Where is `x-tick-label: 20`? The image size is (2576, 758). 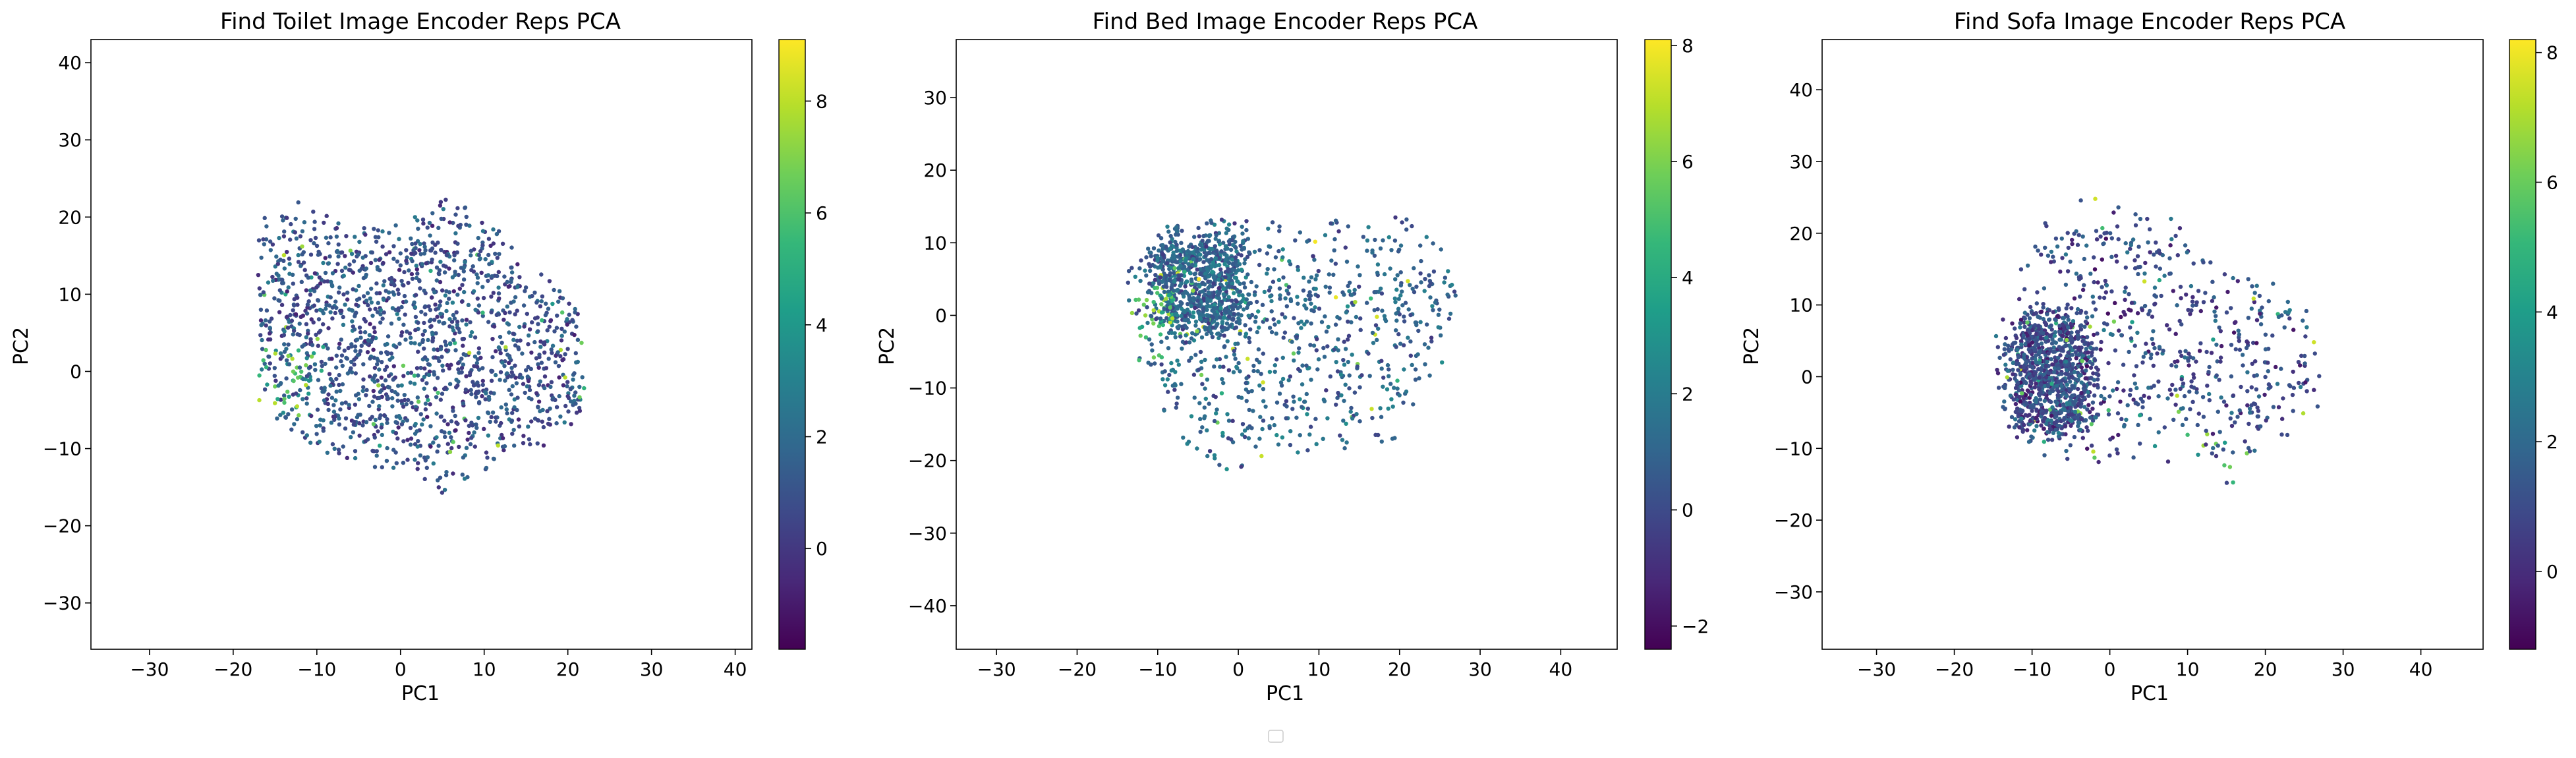 x-tick-label: 20 is located at coordinates (1400, 669).